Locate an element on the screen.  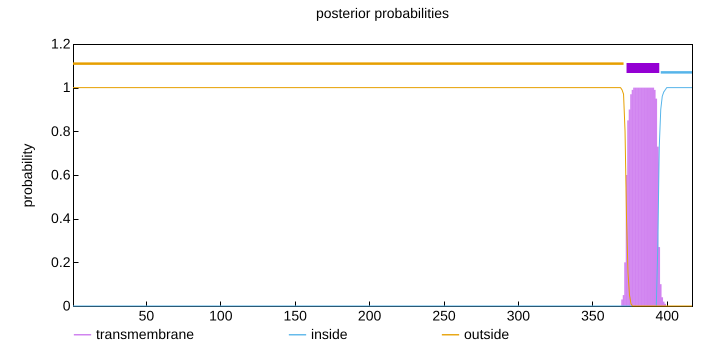
y-tick-label: 0 is located at coordinates (66, 306).